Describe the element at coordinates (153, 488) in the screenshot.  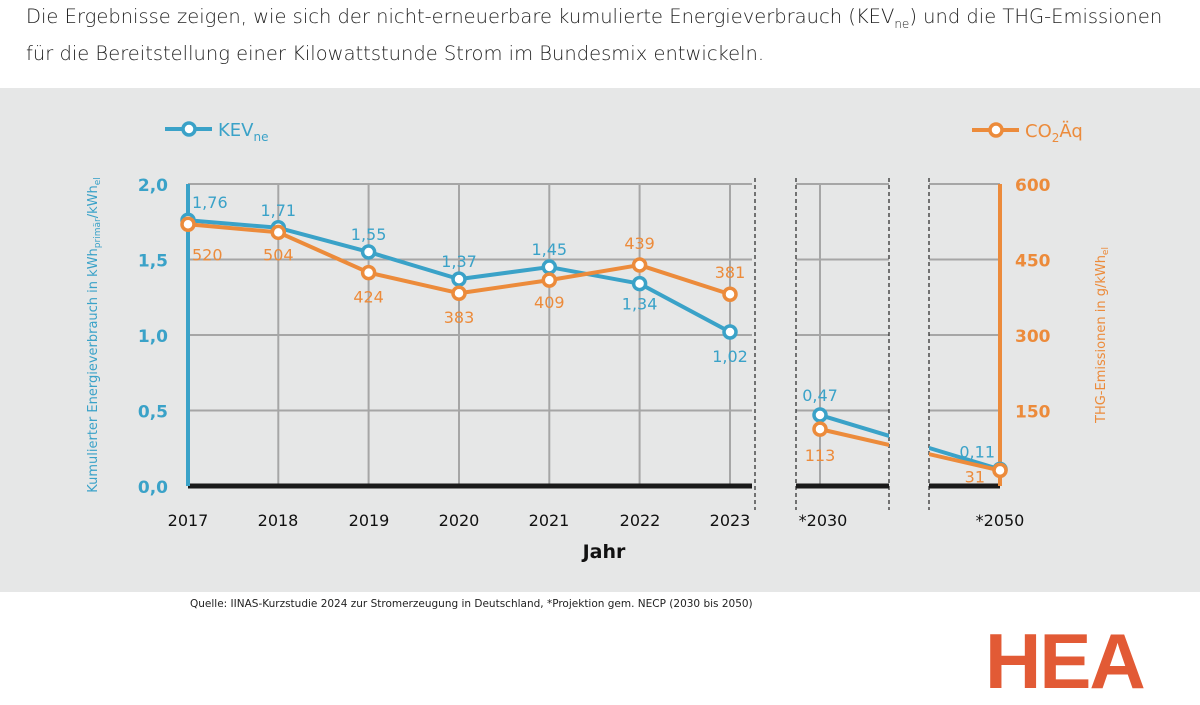
I see `left-tick-label: 0,0` at that location.